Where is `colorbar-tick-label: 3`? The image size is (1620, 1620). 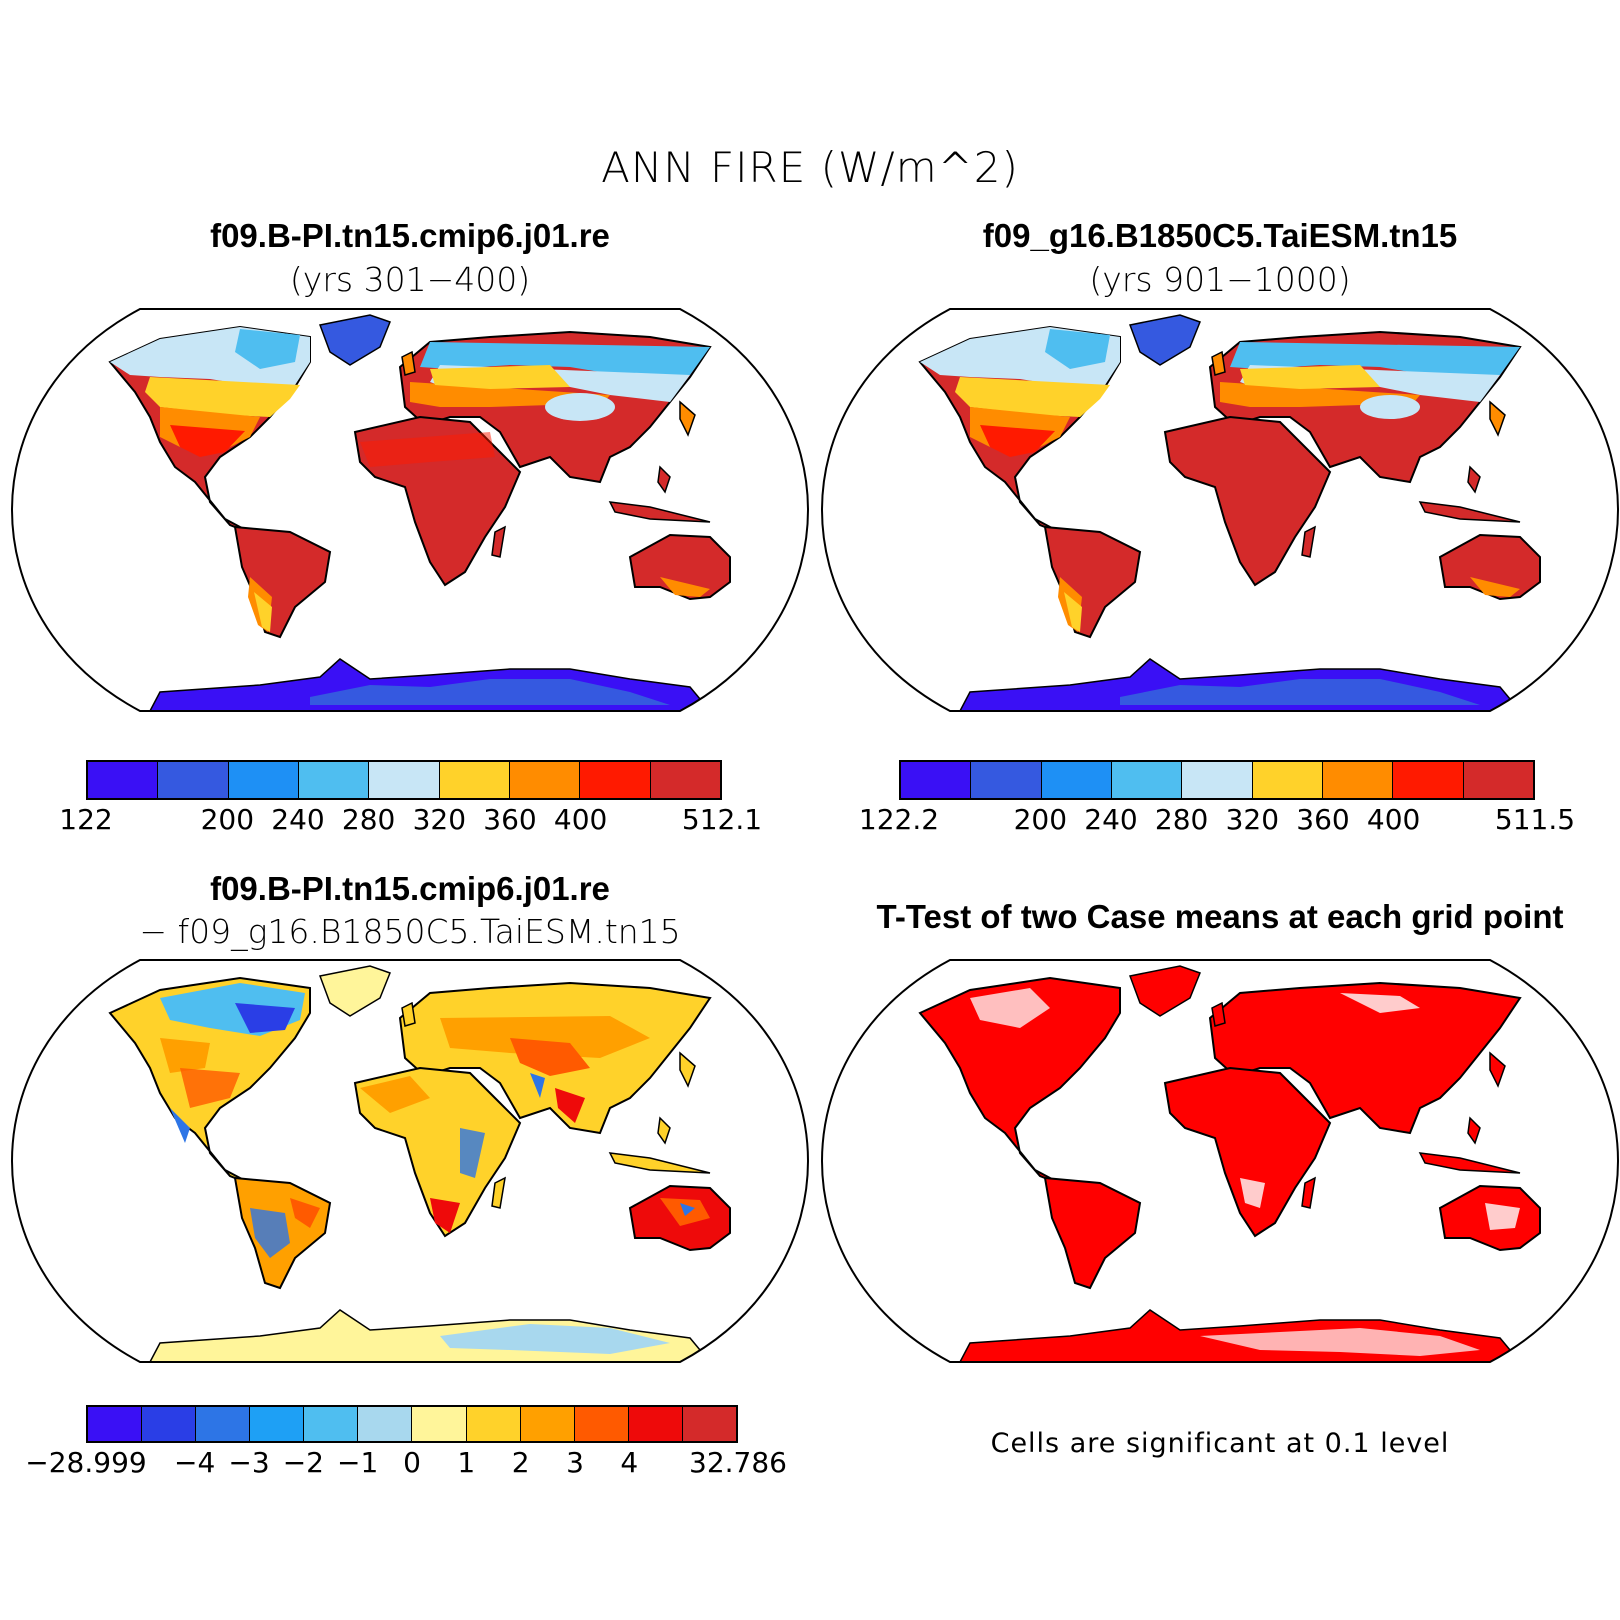 colorbar-tick-label: 3 is located at coordinates (575, 1462).